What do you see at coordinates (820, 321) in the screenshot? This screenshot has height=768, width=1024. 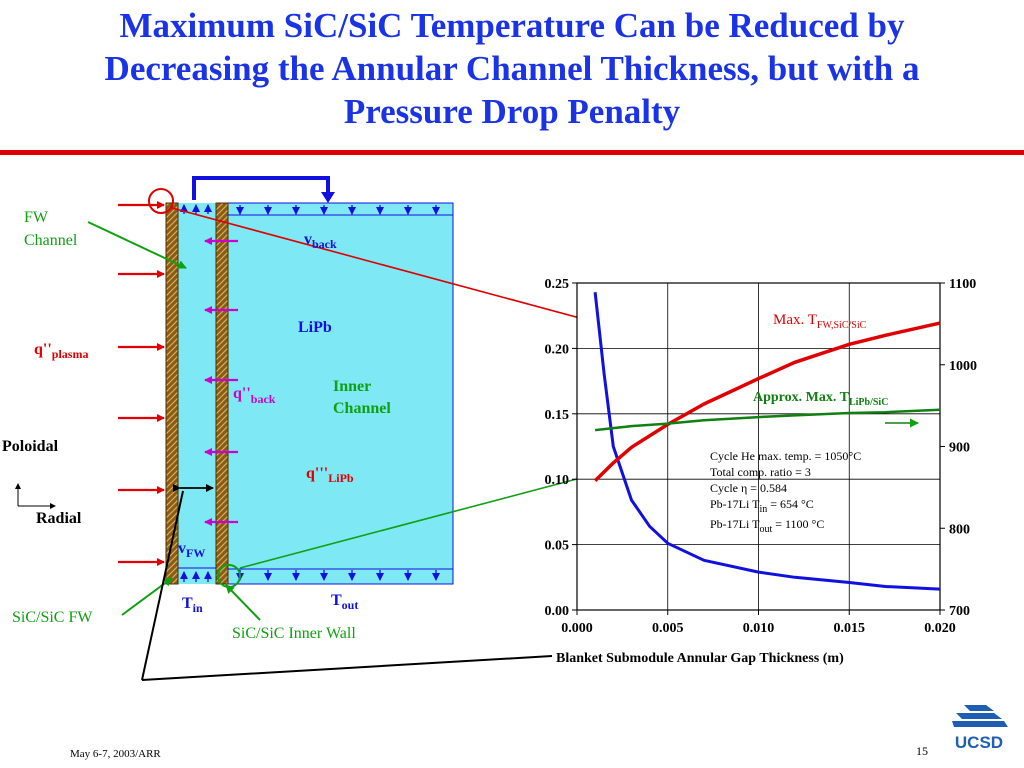 I see `max-tfw-annotation: Max. TFW,SiC/SiC` at bounding box center [820, 321].